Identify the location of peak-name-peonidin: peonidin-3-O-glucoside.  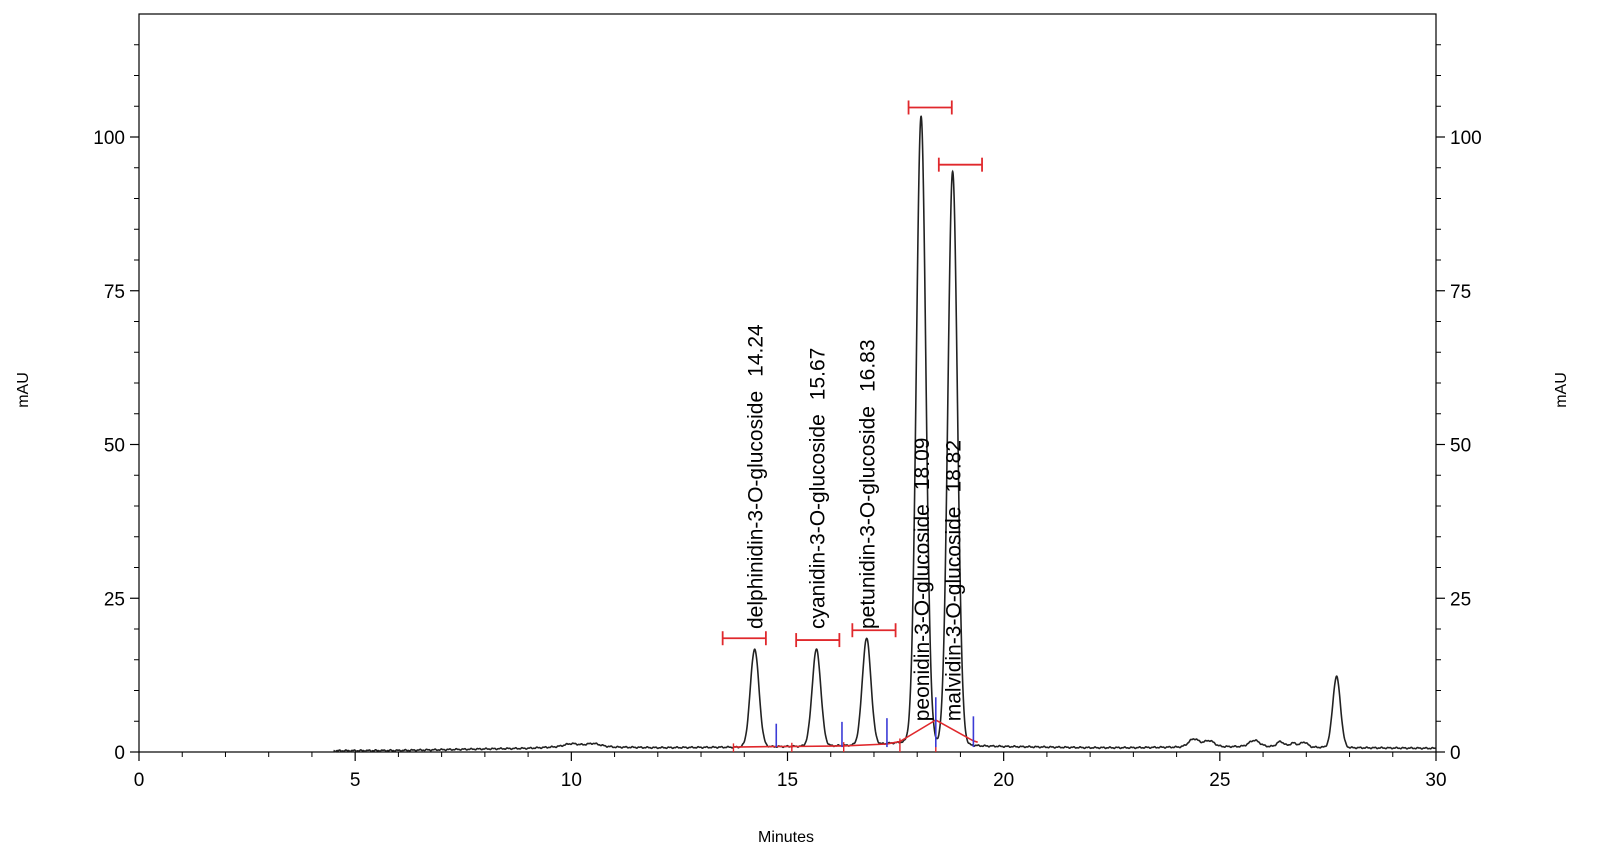
(922, 612).